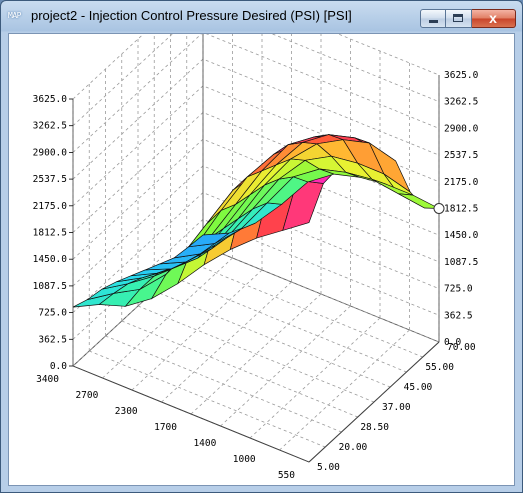 The image size is (523, 493). I want to click on z-tick-left: 362.5, so click(52, 339).